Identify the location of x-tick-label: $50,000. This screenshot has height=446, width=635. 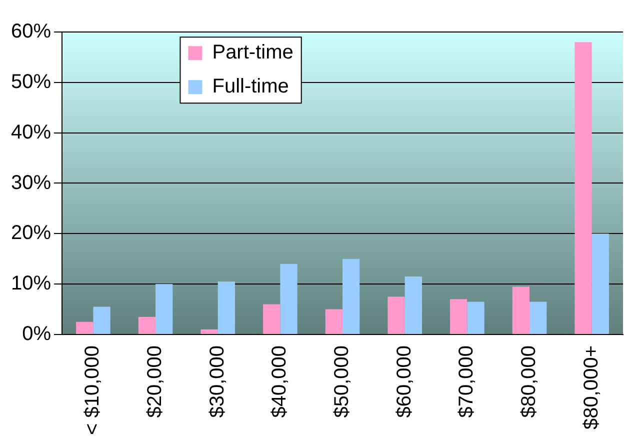
(342, 381).